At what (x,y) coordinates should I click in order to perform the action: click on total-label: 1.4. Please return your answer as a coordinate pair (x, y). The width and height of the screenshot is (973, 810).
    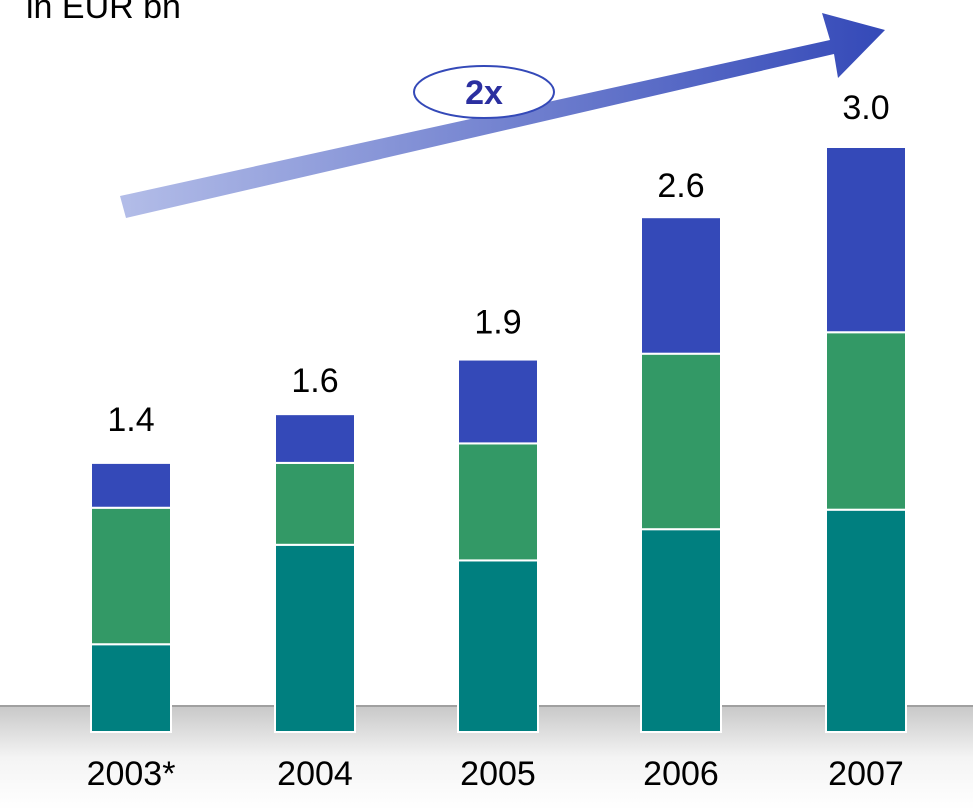
    Looking at the image, I should click on (130, 420).